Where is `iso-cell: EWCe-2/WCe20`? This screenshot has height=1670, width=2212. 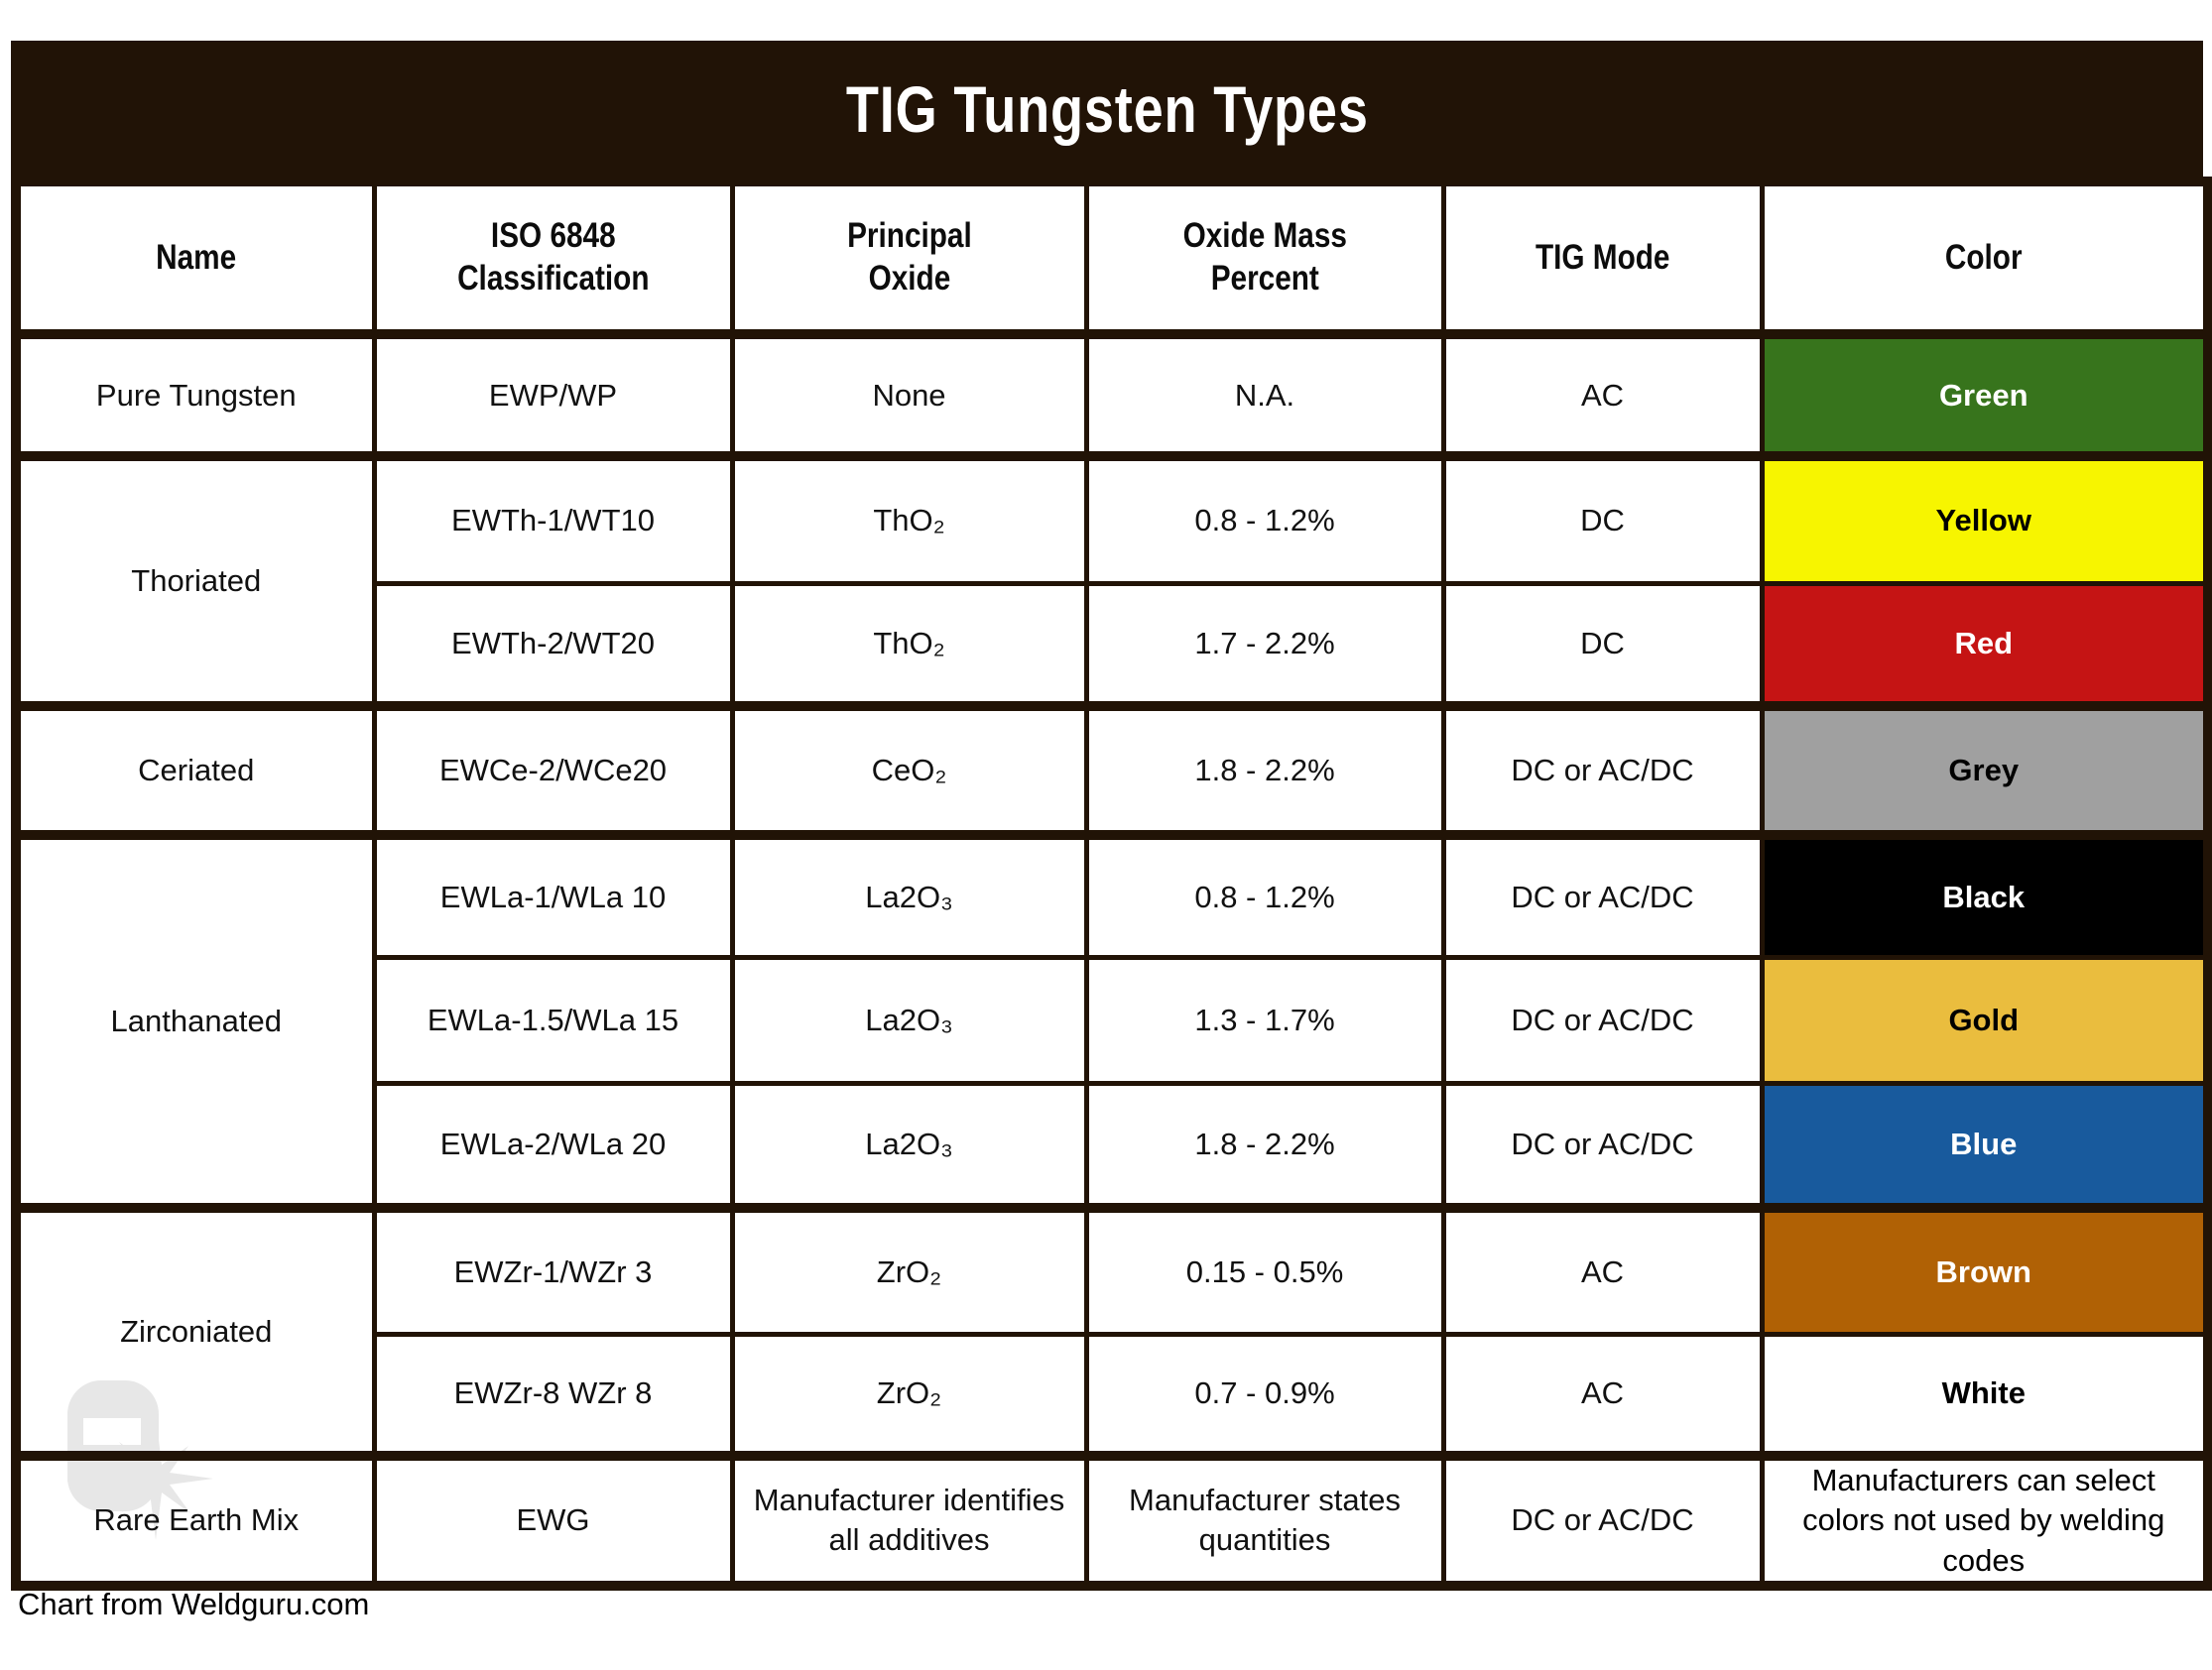 iso-cell: EWCe-2/WCe20 is located at coordinates (553, 769).